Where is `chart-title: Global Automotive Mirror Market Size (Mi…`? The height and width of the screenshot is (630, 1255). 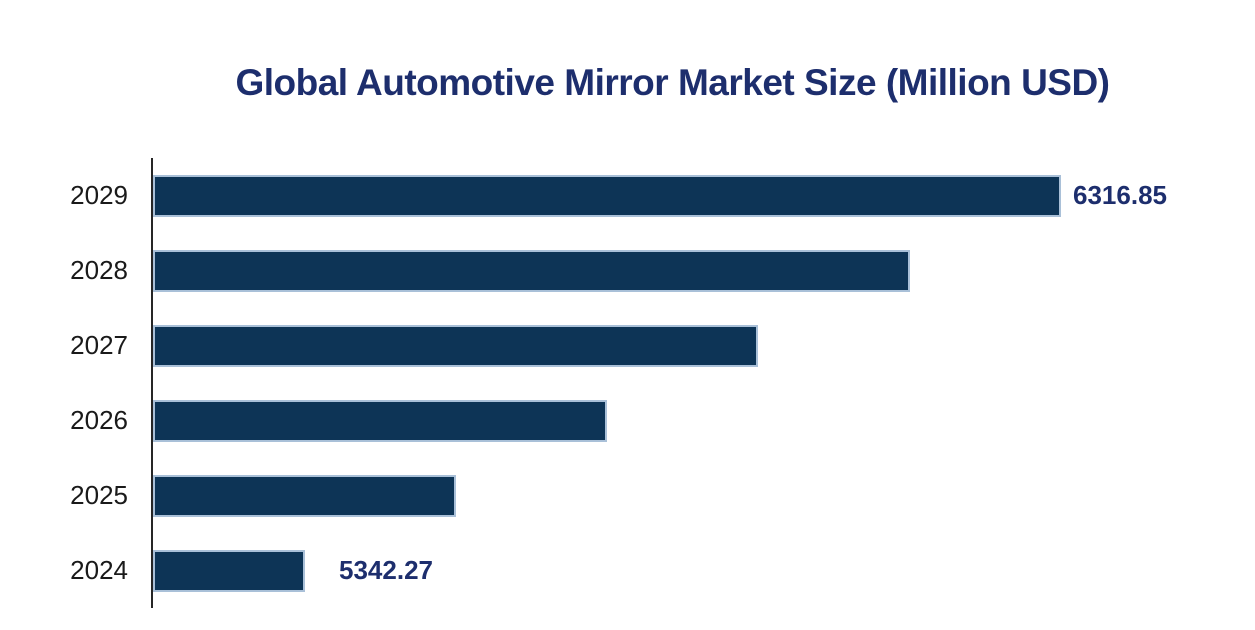 chart-title: Global Automotive Mirror Market Size (Mi… is located at coordinates (672, 82).